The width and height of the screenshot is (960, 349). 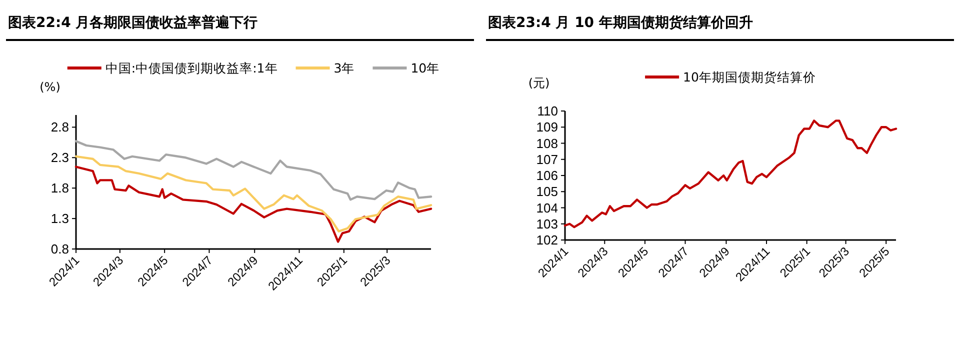 I want to click on y-tick-label: 103, so click(x=547, y=224).